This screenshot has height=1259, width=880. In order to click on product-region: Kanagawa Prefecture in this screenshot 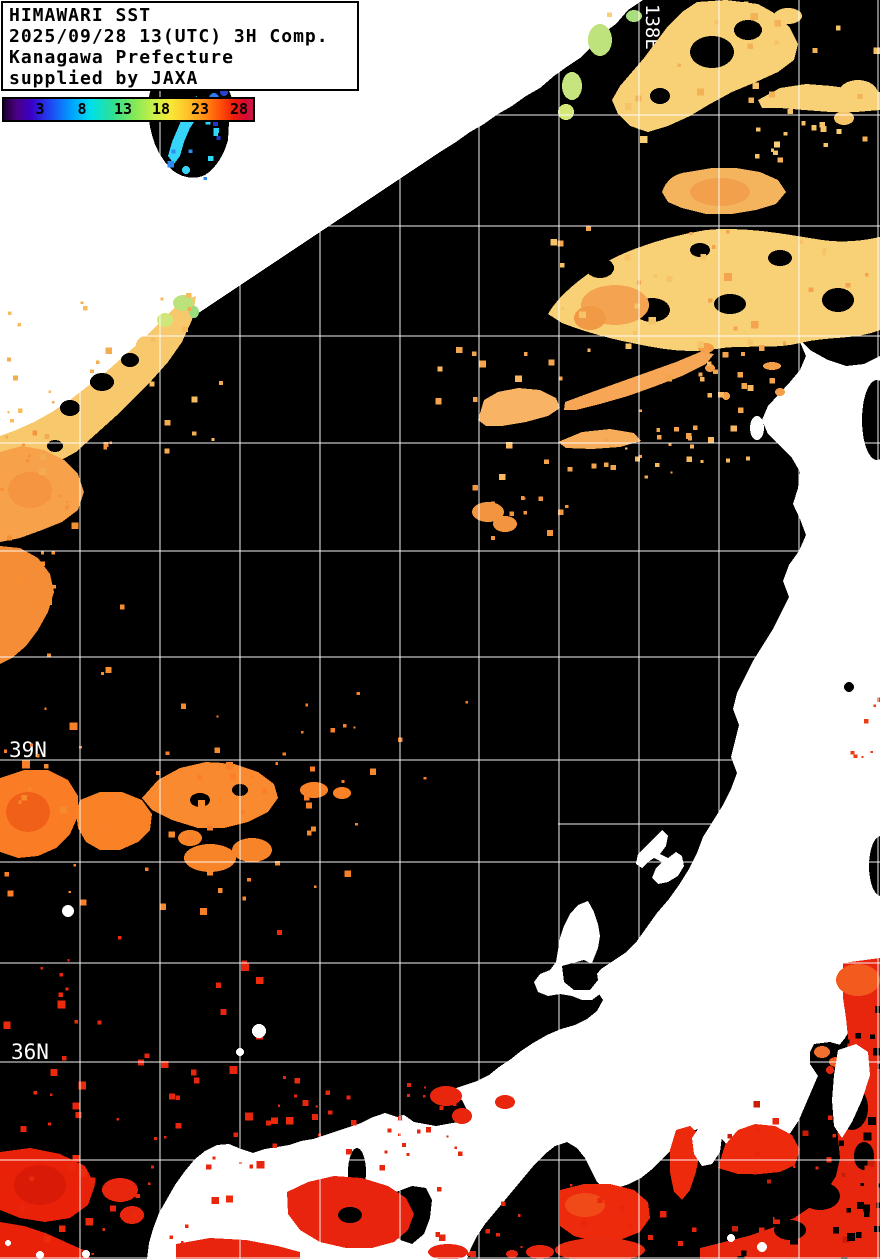, I will do `click(121, 57)`.